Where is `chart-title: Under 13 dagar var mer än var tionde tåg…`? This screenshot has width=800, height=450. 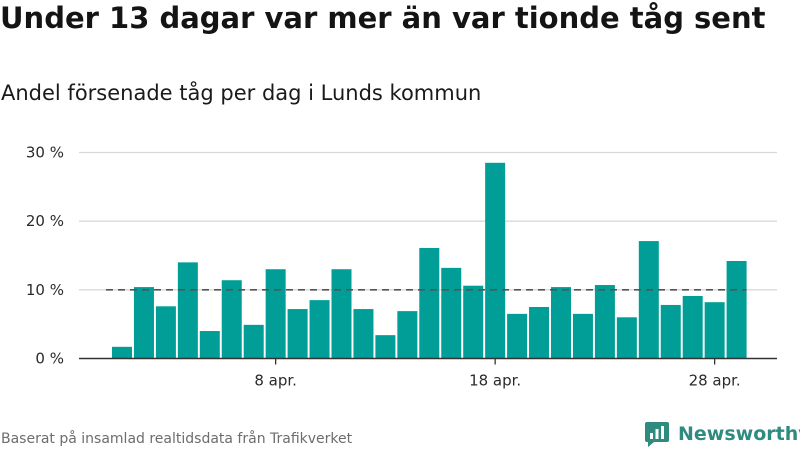
chart-title: Under 13 dagar var mer än var tionde tåg… is located at coordinates (383, 18).